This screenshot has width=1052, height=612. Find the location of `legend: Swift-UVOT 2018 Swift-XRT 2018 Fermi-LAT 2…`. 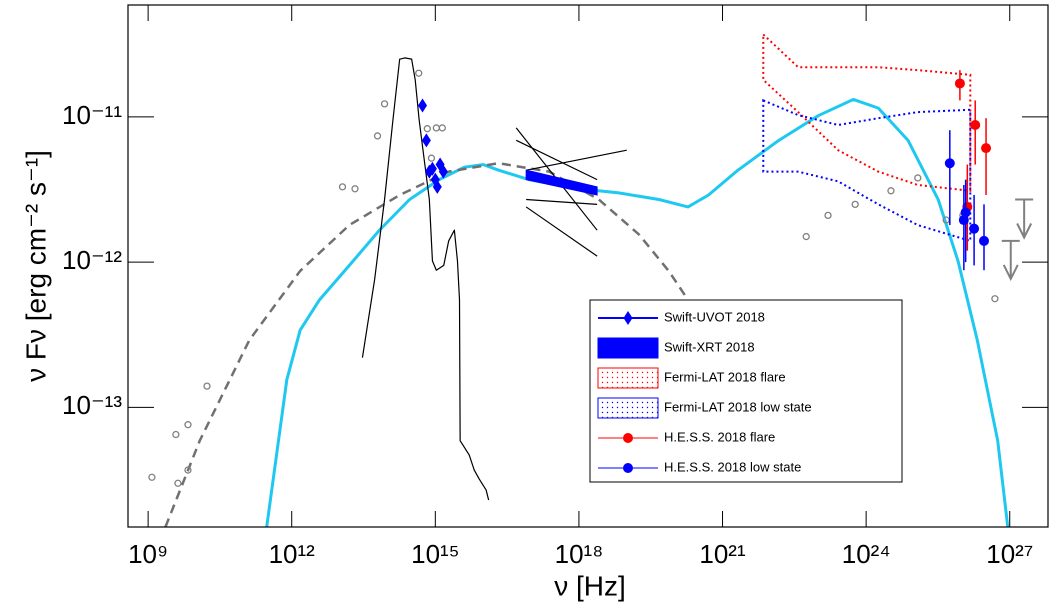

legend: Swift-UVOT 2018 Swift-XRT 2018 Fermi-LAT 2… is located at coordinates (746, 391).